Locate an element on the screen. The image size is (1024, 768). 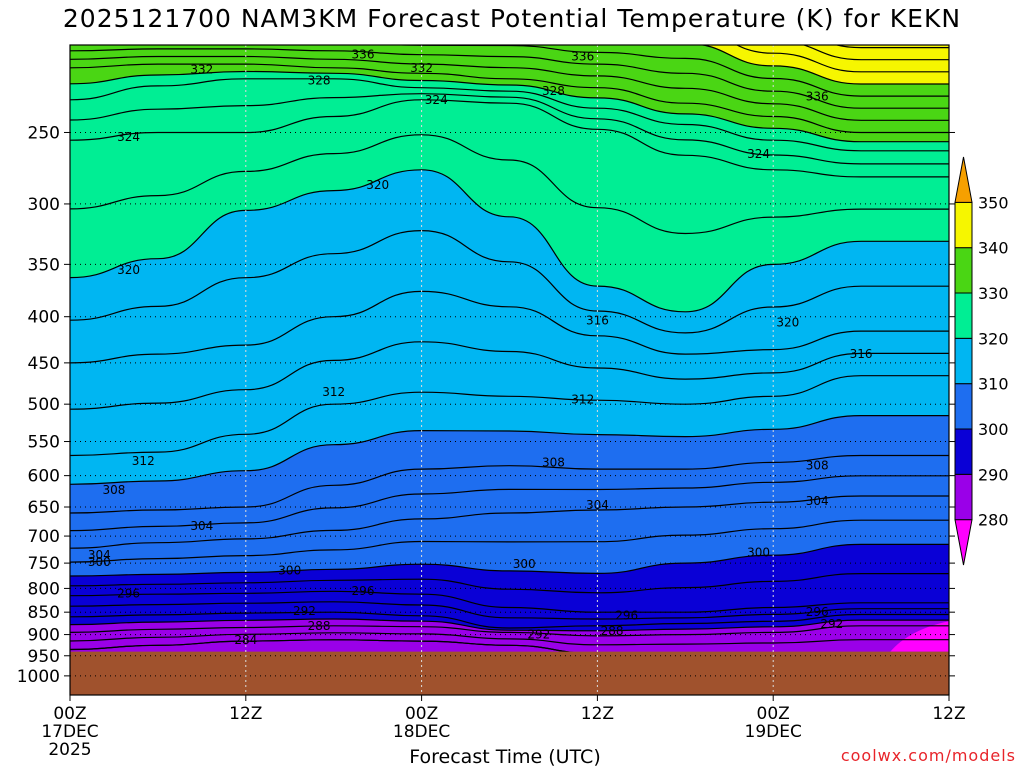
colorbar-label-290: 290 is located at coordinates (993, 474).